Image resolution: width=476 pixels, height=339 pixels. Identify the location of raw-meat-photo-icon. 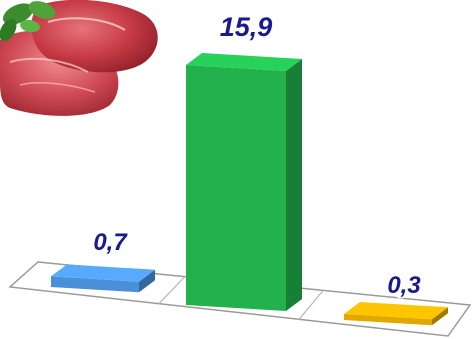
(85, 62).